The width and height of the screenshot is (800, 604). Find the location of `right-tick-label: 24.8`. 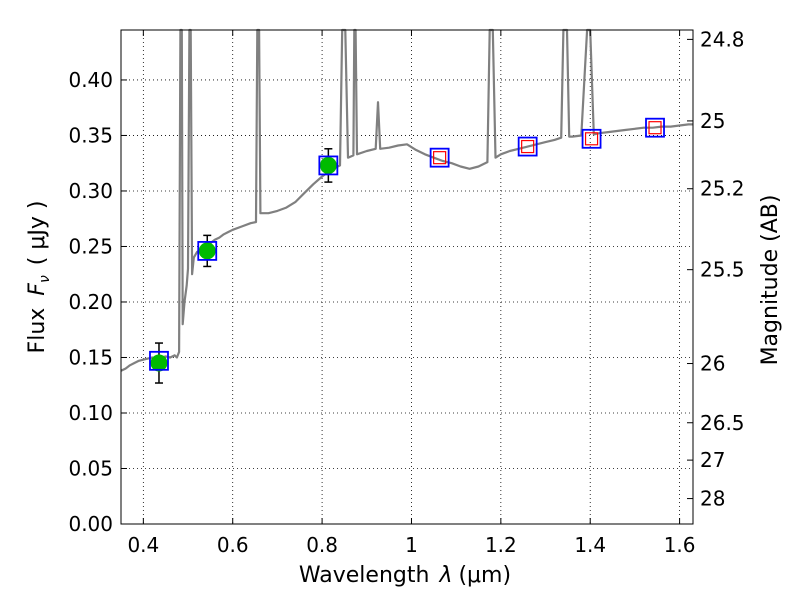

right-tick-label: 24.8 is located at coordinates (722, 39).